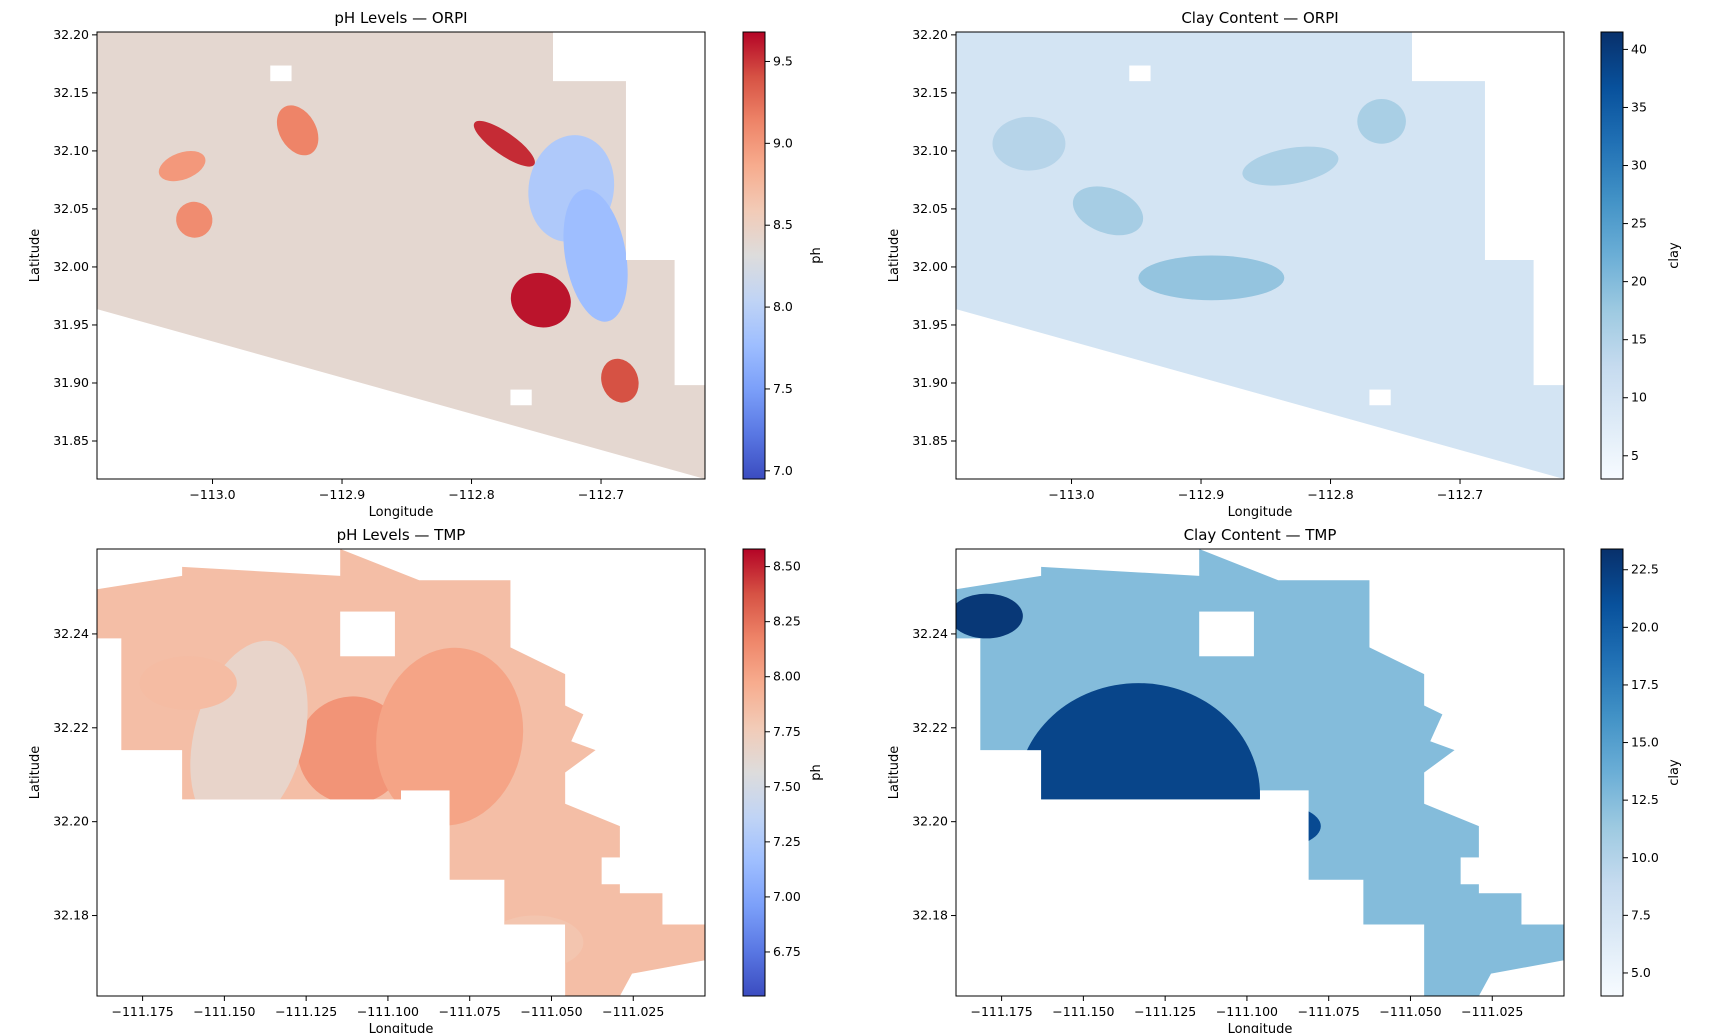 This screenshot has width=1710, height=1033. I want to click on chart-title: Clay Content — TMP, so click(1260, 535).